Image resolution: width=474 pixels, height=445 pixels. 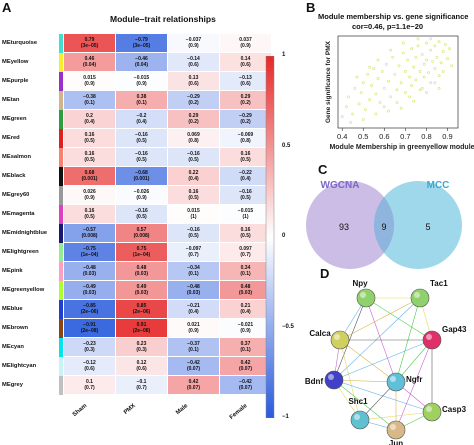 I want to click on scatter-y-label: Gene significance for PMX, so click(x=328, y=81).